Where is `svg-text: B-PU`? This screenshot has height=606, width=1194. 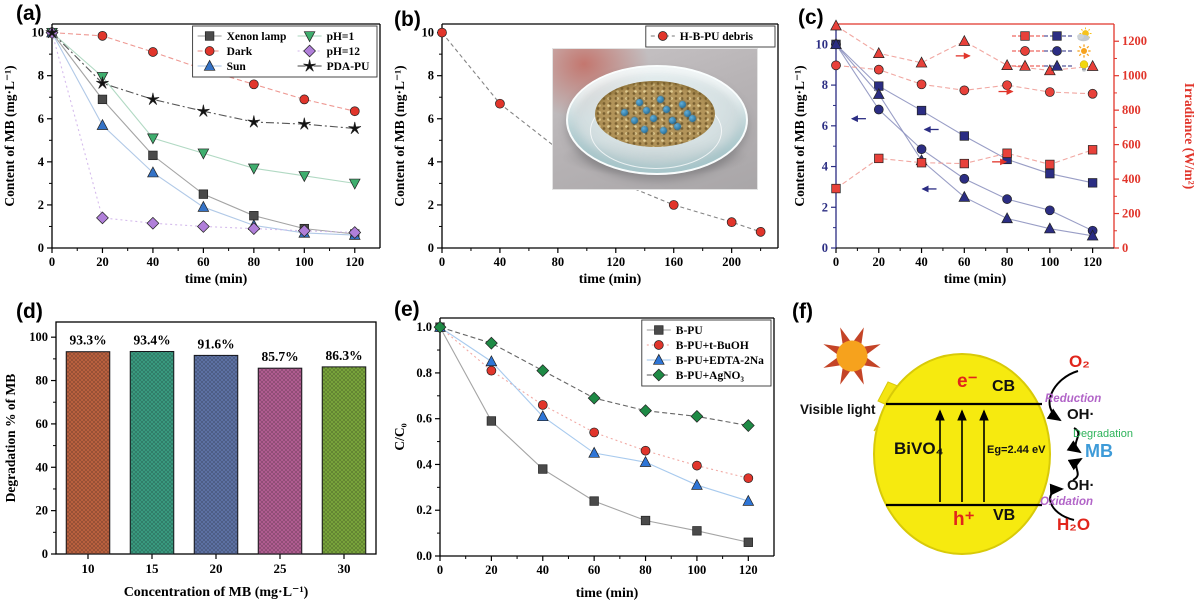
svg-text: B-PU is located at coordinates (690, 331).